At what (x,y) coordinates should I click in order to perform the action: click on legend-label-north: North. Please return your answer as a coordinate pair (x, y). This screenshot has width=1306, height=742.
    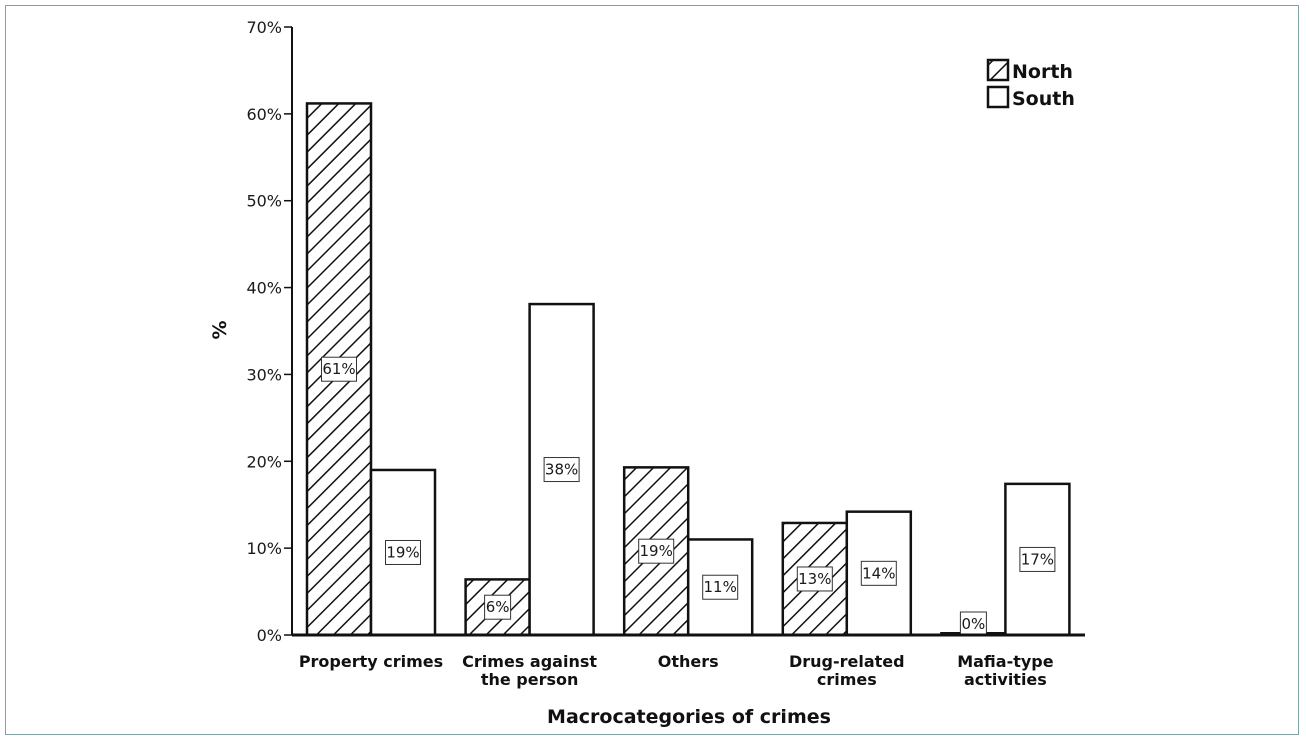
    Looking at the image, I should click on (1042, 72).